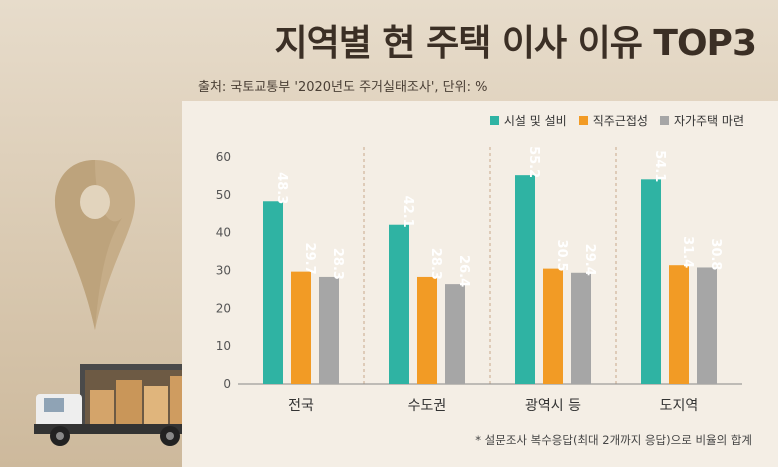 The height and width of the screenshot is (467, 778). I want to click on footnote: * 설문조사 복수응답(최대 2개까지 응답)으로 비율의 합계, so click(613, 440).